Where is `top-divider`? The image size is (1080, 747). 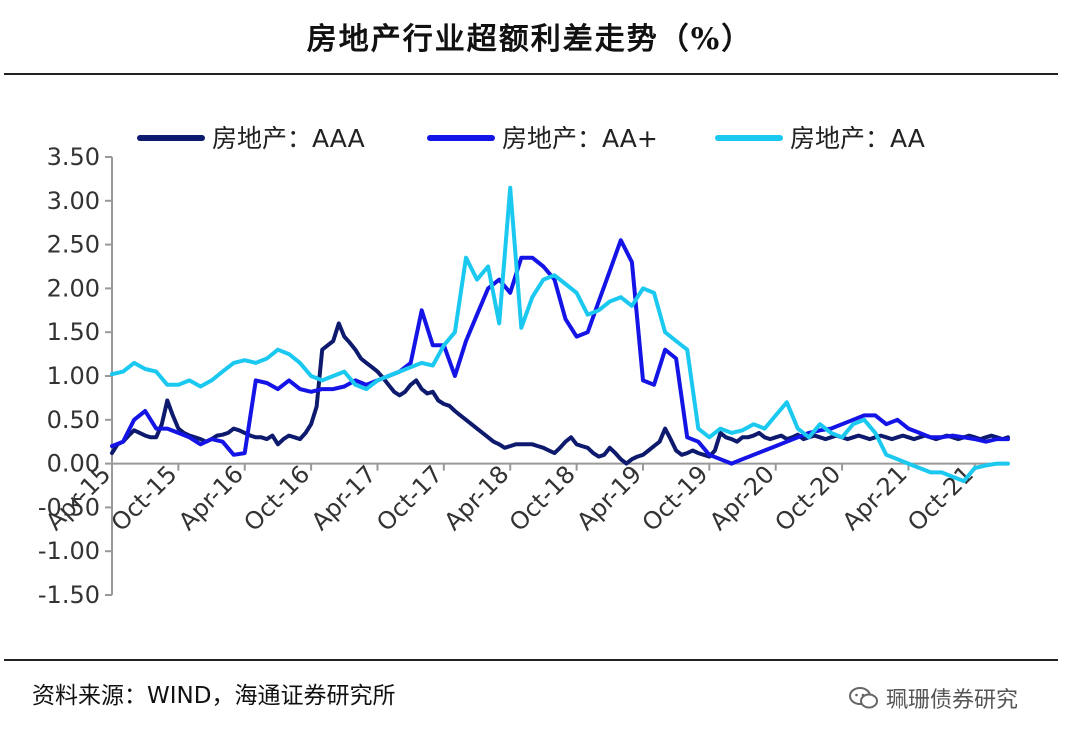 top-divider is located at coordinates (531, 74).